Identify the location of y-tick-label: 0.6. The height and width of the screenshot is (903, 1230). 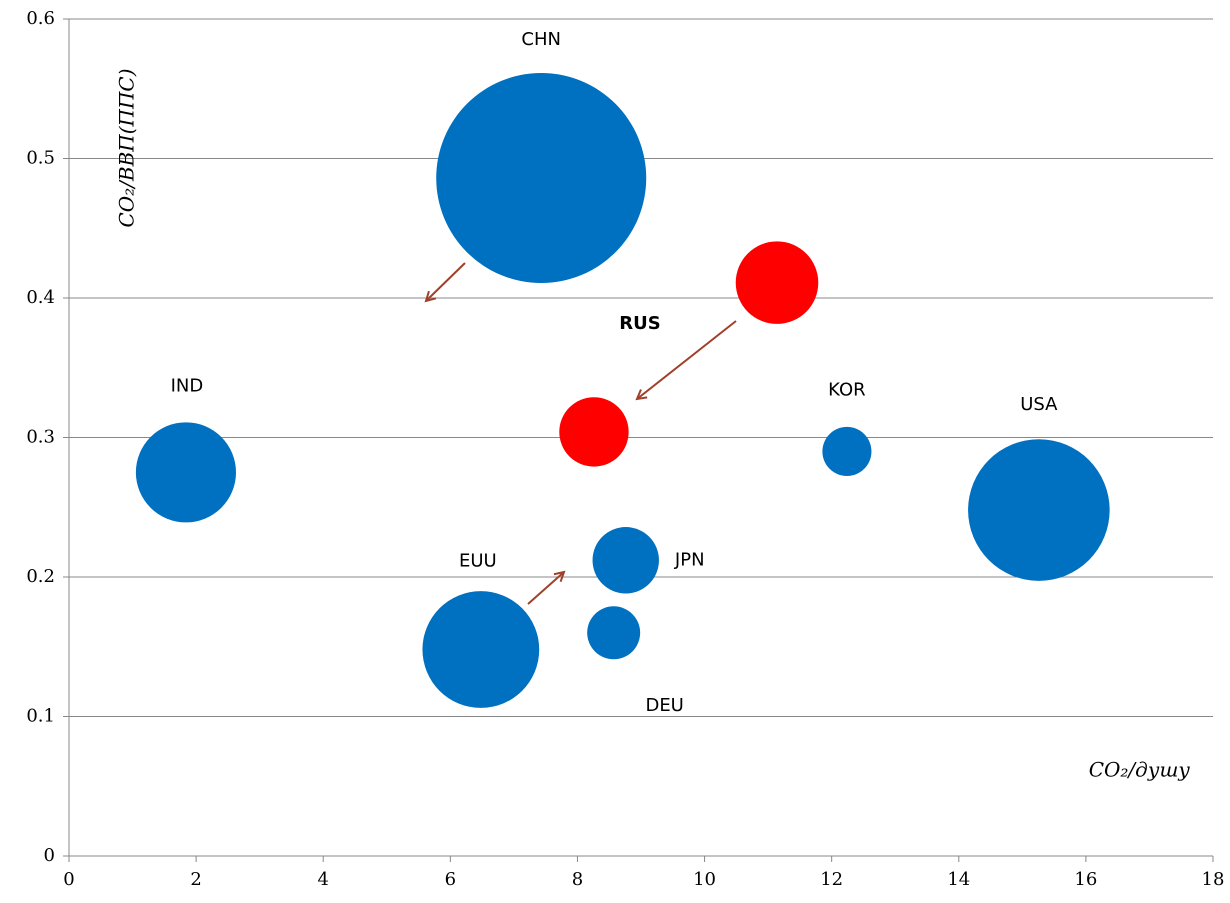
(40, 18).